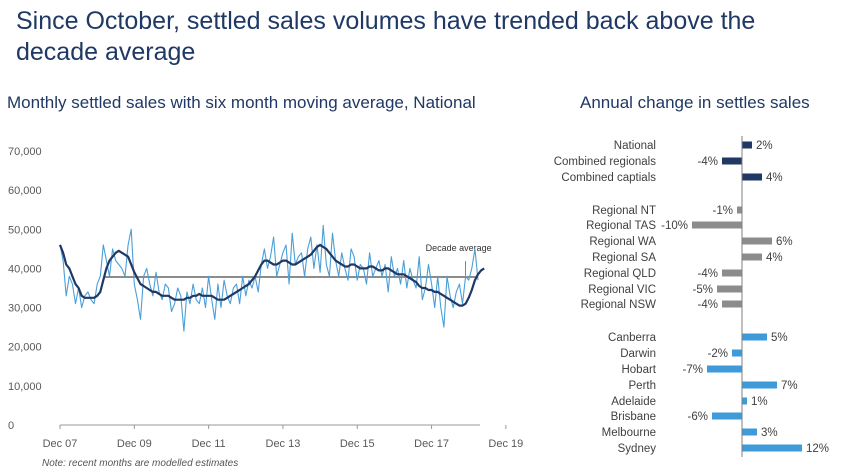  Describe the element at coordinates (698, 417) in the screenshot. I see `bar-value-label: -6%` at that location.